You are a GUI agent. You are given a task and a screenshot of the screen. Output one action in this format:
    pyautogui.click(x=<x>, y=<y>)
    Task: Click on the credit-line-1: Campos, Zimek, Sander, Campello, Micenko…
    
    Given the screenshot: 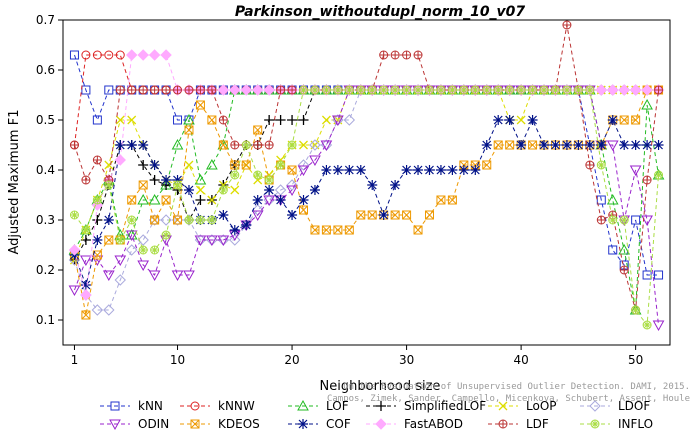 What is the action you would take?
    pyautogui.click(x=508, y=399)
    